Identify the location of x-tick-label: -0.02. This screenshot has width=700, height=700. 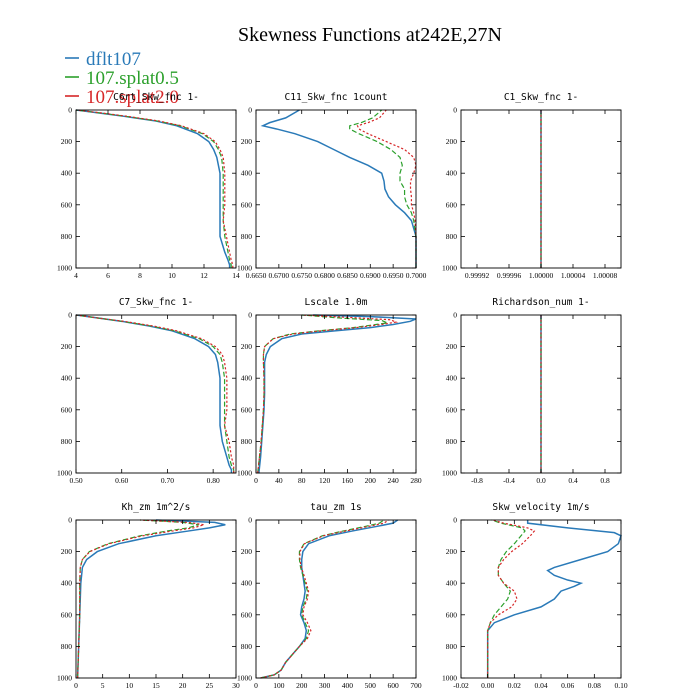
(461, 685).